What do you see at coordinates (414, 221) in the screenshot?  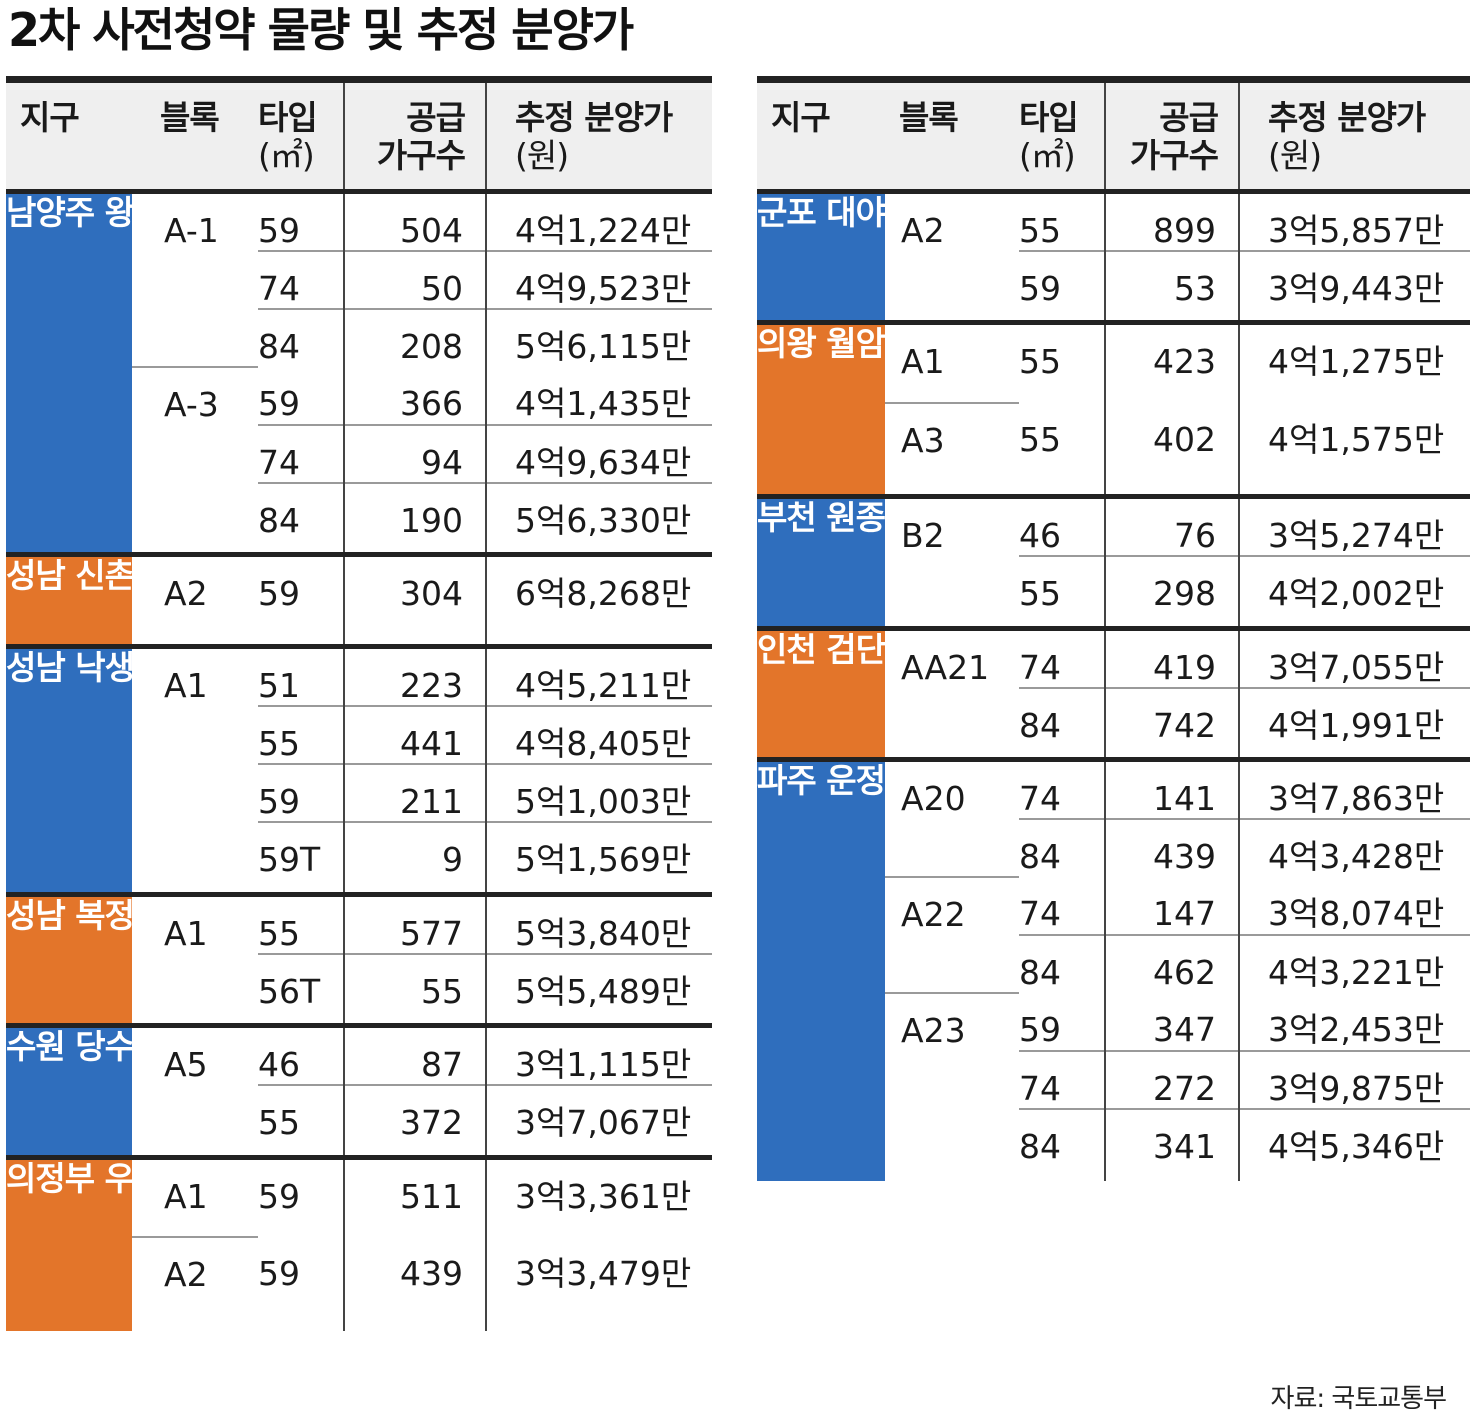 I see `supply-count-cell: 504` at bounding box center [414, 221].